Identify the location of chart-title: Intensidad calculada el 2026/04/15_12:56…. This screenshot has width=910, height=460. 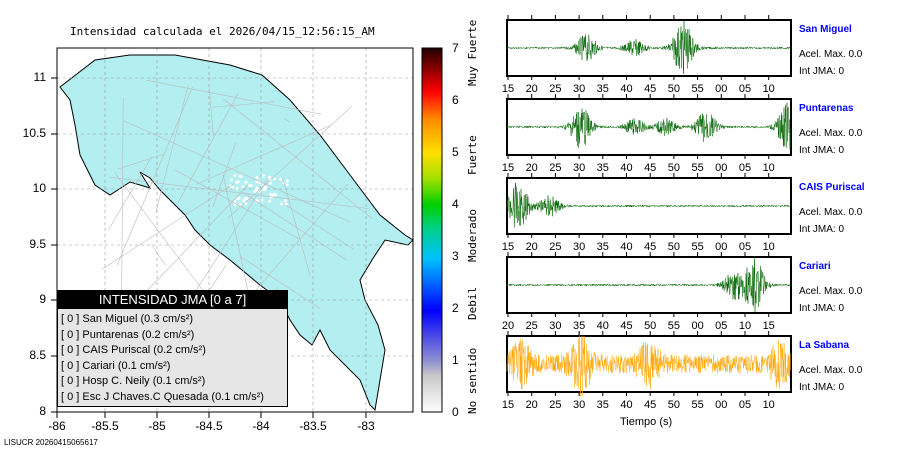
(222, 31).